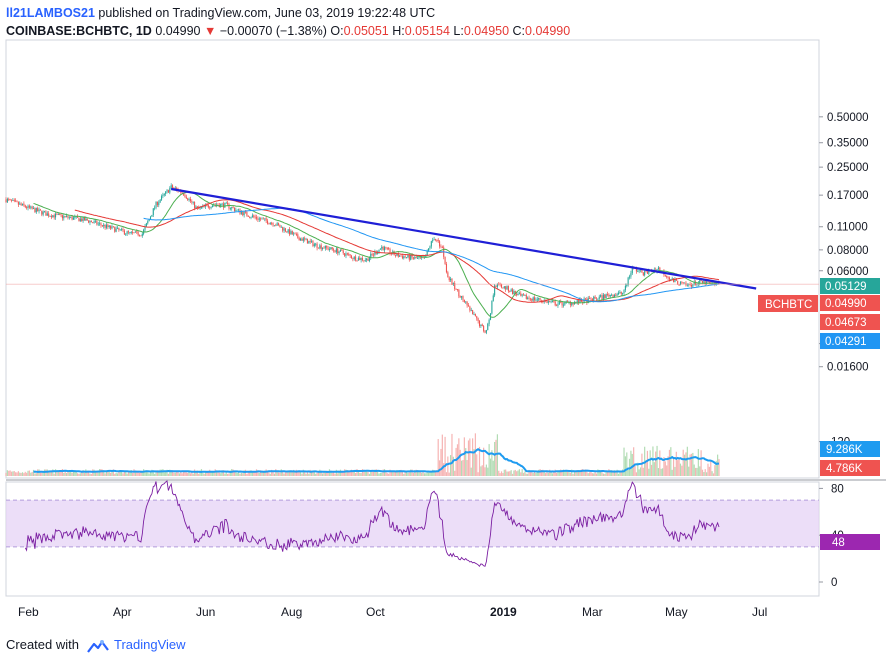  Describe the element at coordinates (79, 31) in the screenshot. I see `symbol-label: COINBASE:BCHBTC, 1D` at that location.